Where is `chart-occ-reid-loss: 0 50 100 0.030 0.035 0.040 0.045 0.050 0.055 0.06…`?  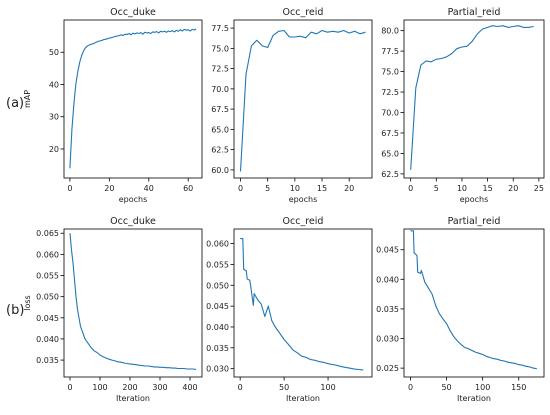
chart-occ-reid-loss: 0 50 100 0.030 0.035 0.040 0.045 0.050 0.055 0.06… is located at coordinates (289, 309).